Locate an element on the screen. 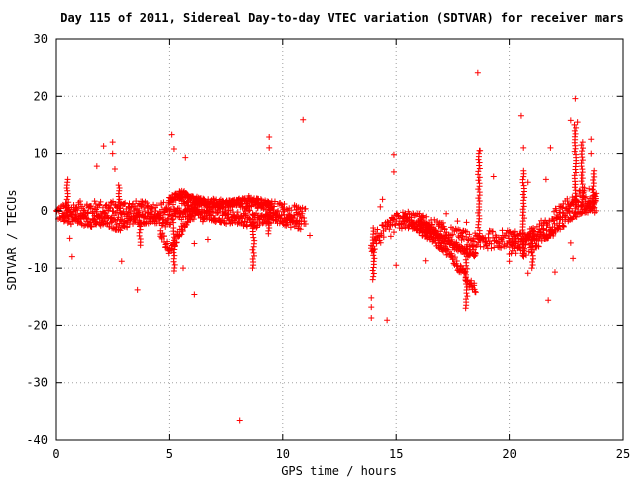 This screenshot has height=480, width=640. y-tick-label: 30 is located at coordinates (41, 39).